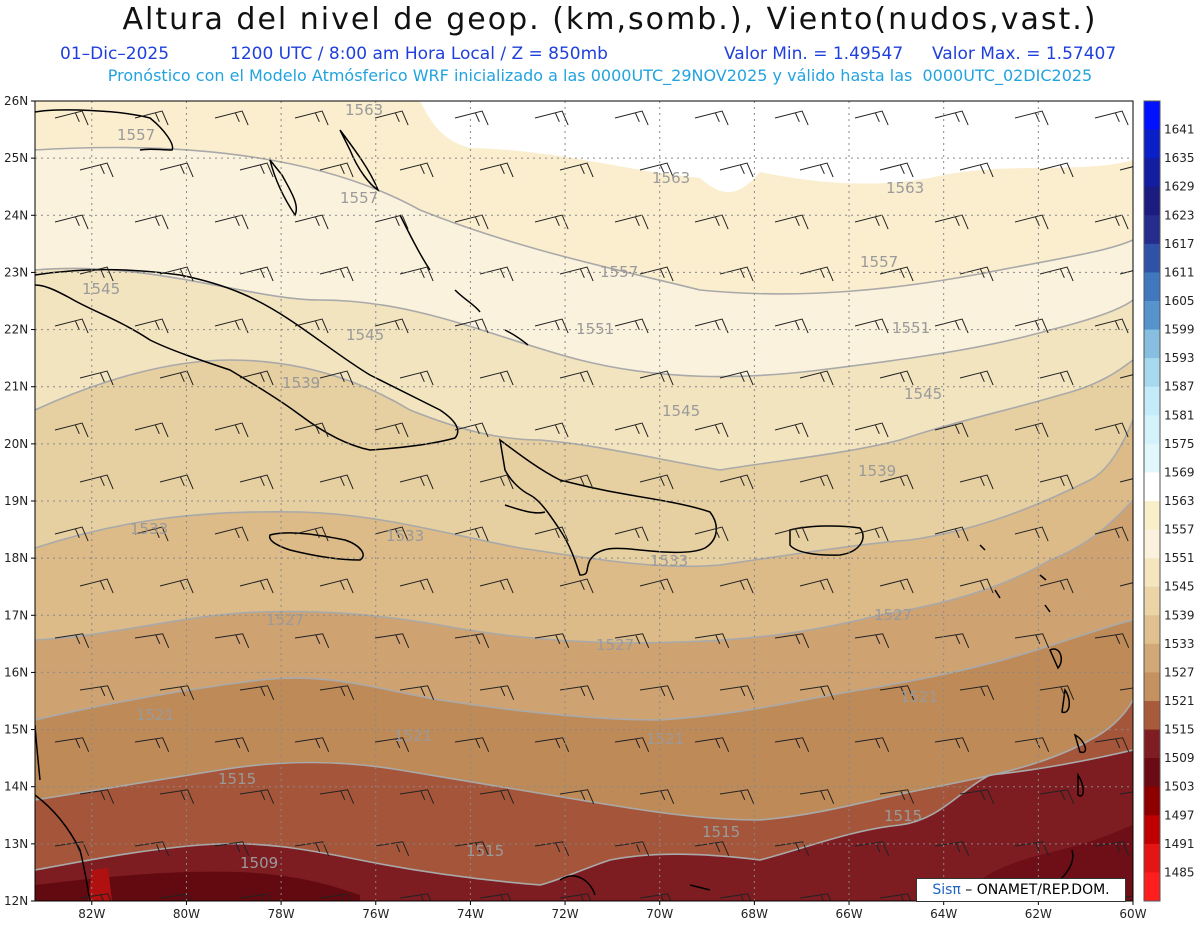  What do you see at coordinates (659, 914) in the screenshot?
I see `longitude-label: 70W` at bounding box center [659, 914].